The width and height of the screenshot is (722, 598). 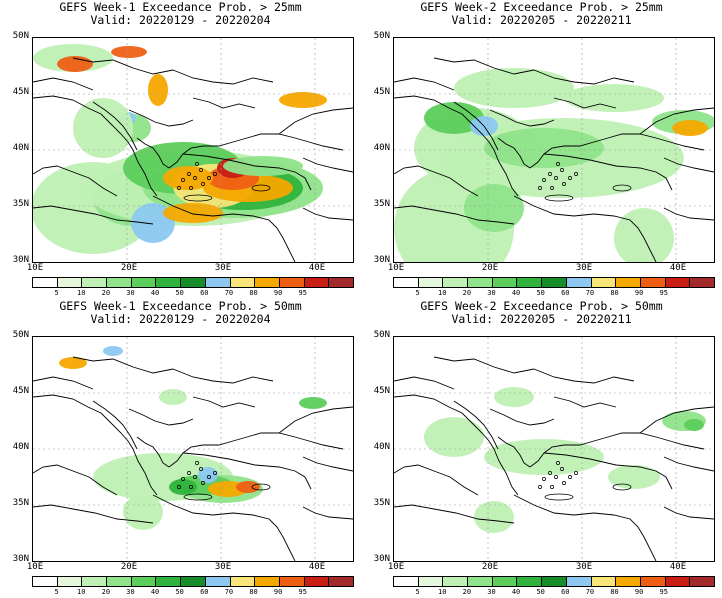 What do you see at coordinates (467, 592) in the screenshot?
I see `colorbar-label: 20` at bounding box center [467, 592].